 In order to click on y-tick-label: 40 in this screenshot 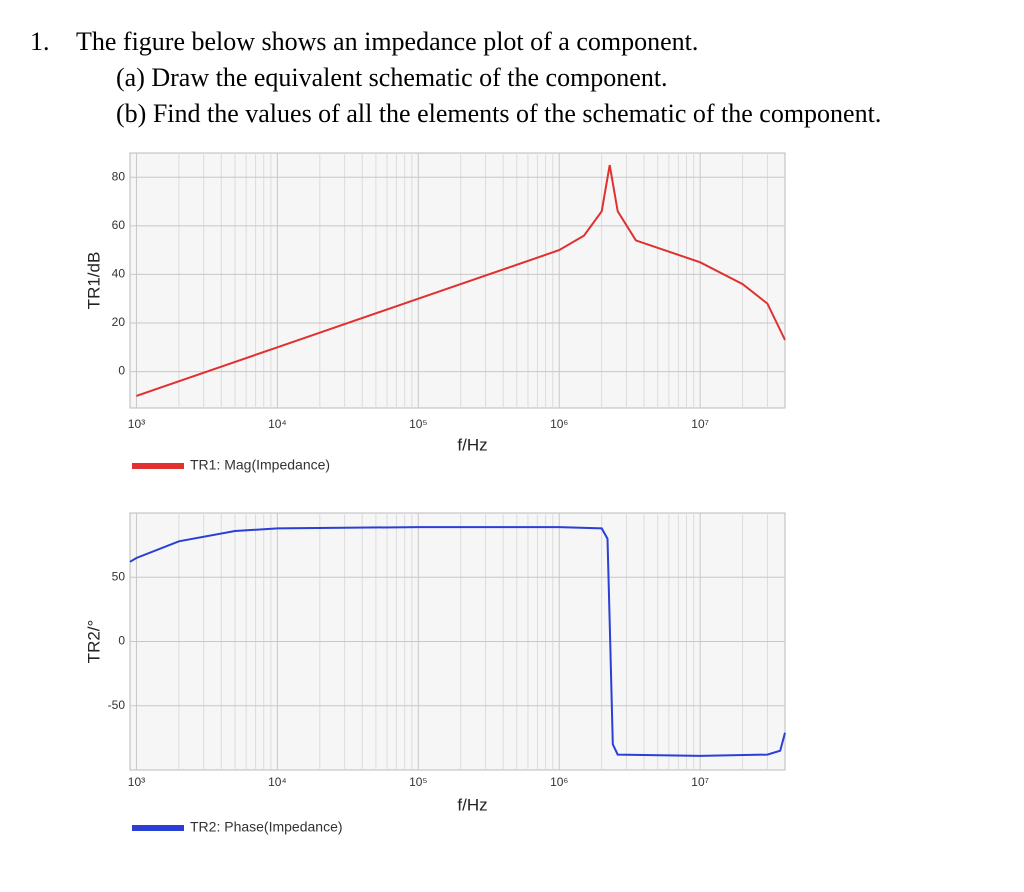, I will do `click(119, 274)`.